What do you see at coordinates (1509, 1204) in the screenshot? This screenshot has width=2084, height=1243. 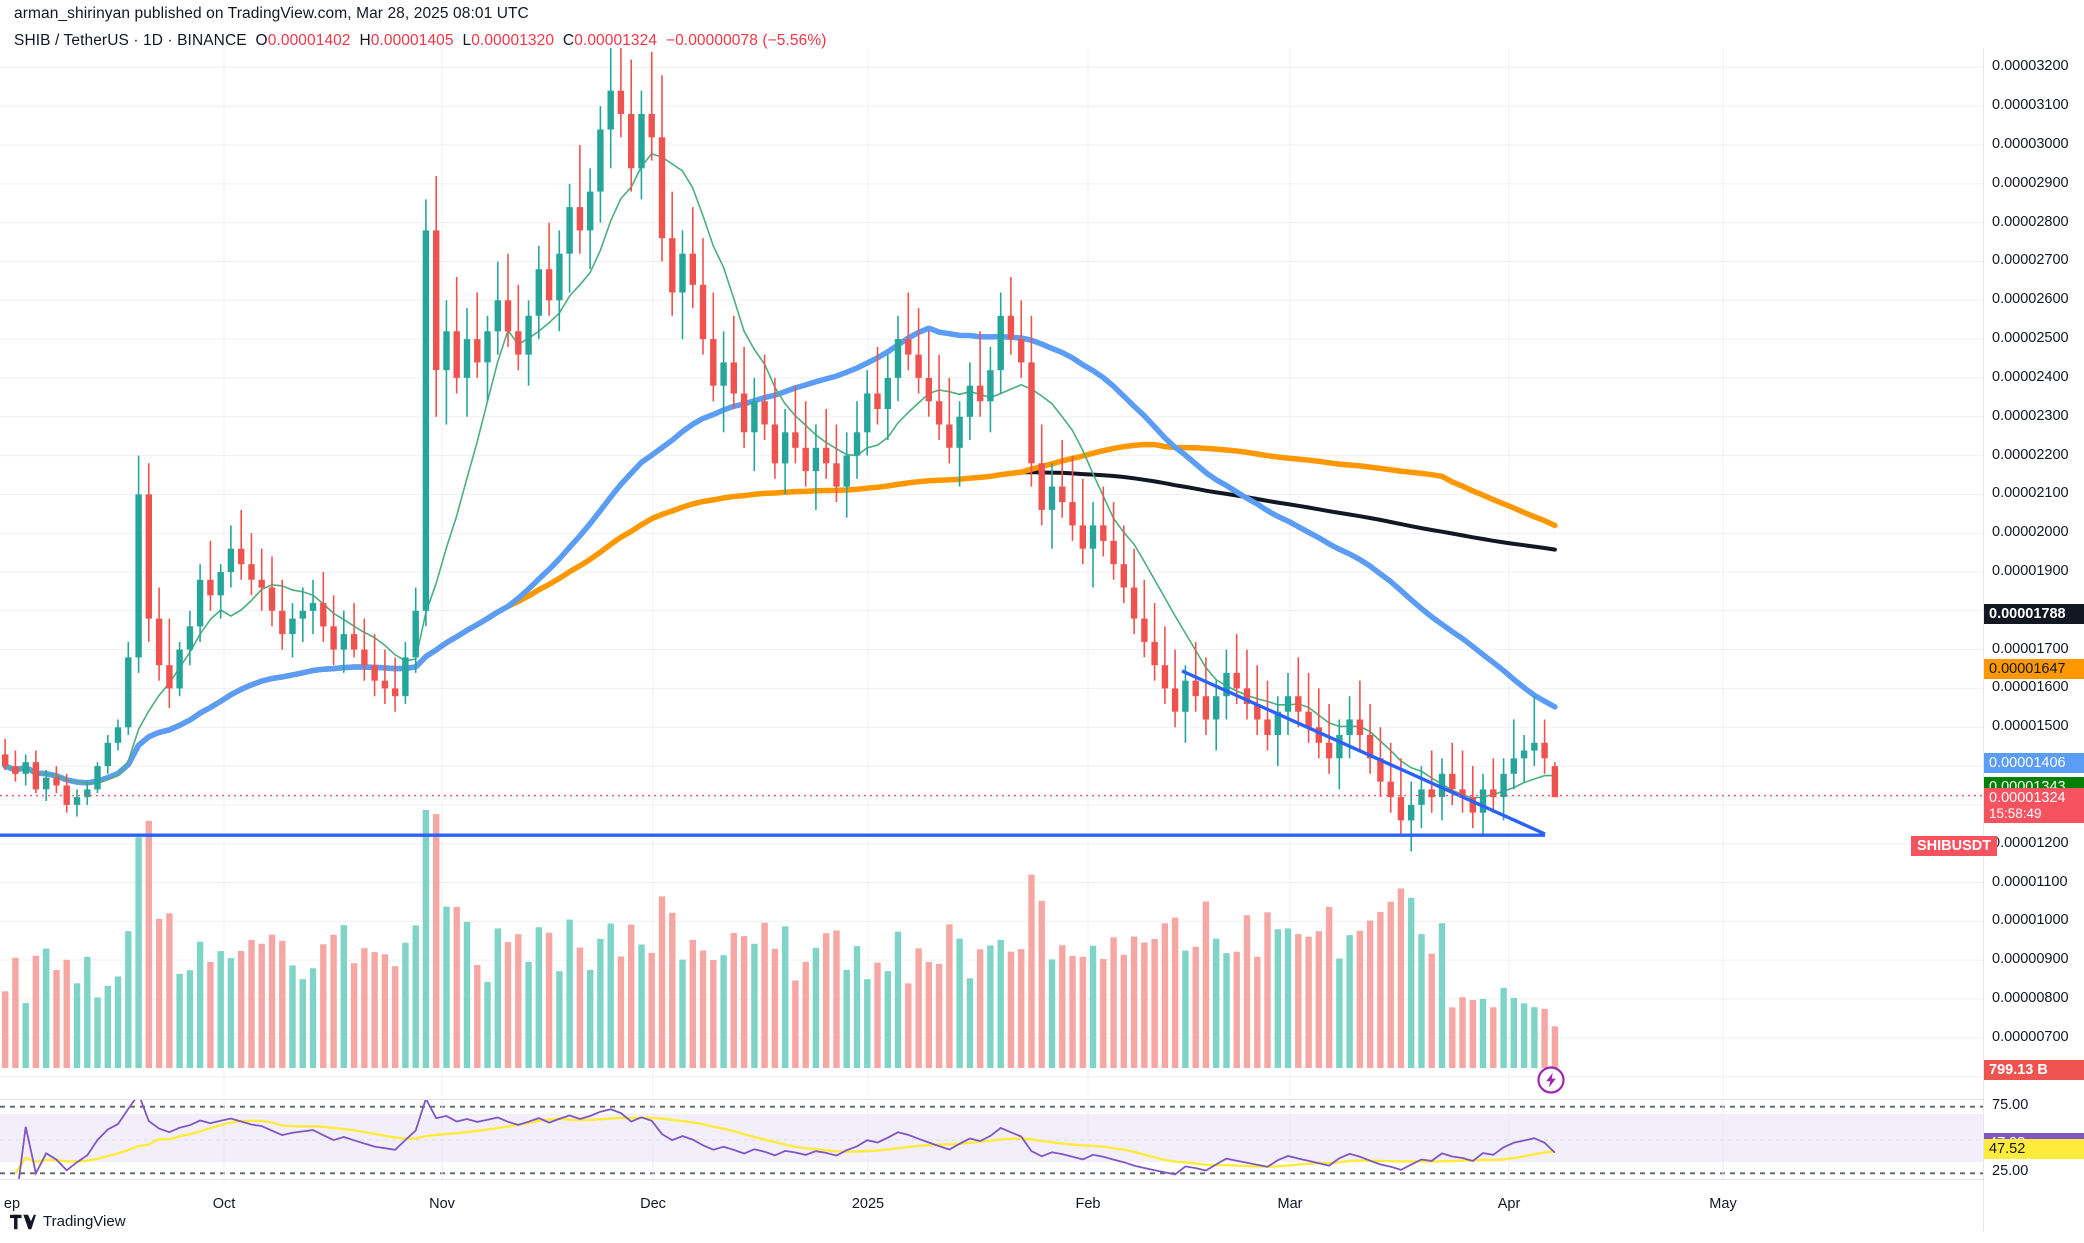 I see `time-axis-label: Apr` at bounding box center [1509, 1204].